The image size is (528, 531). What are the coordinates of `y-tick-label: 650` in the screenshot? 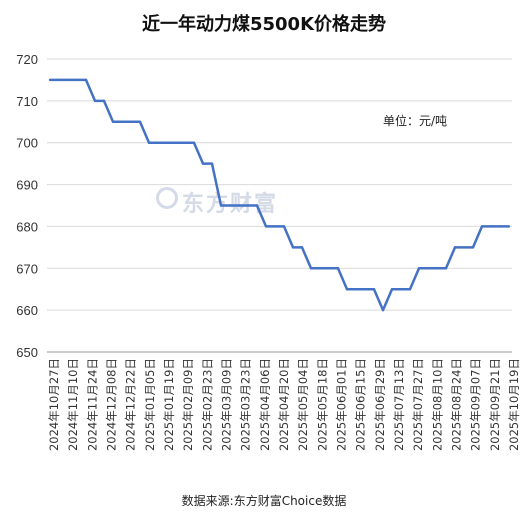 It's located at (27, 352).